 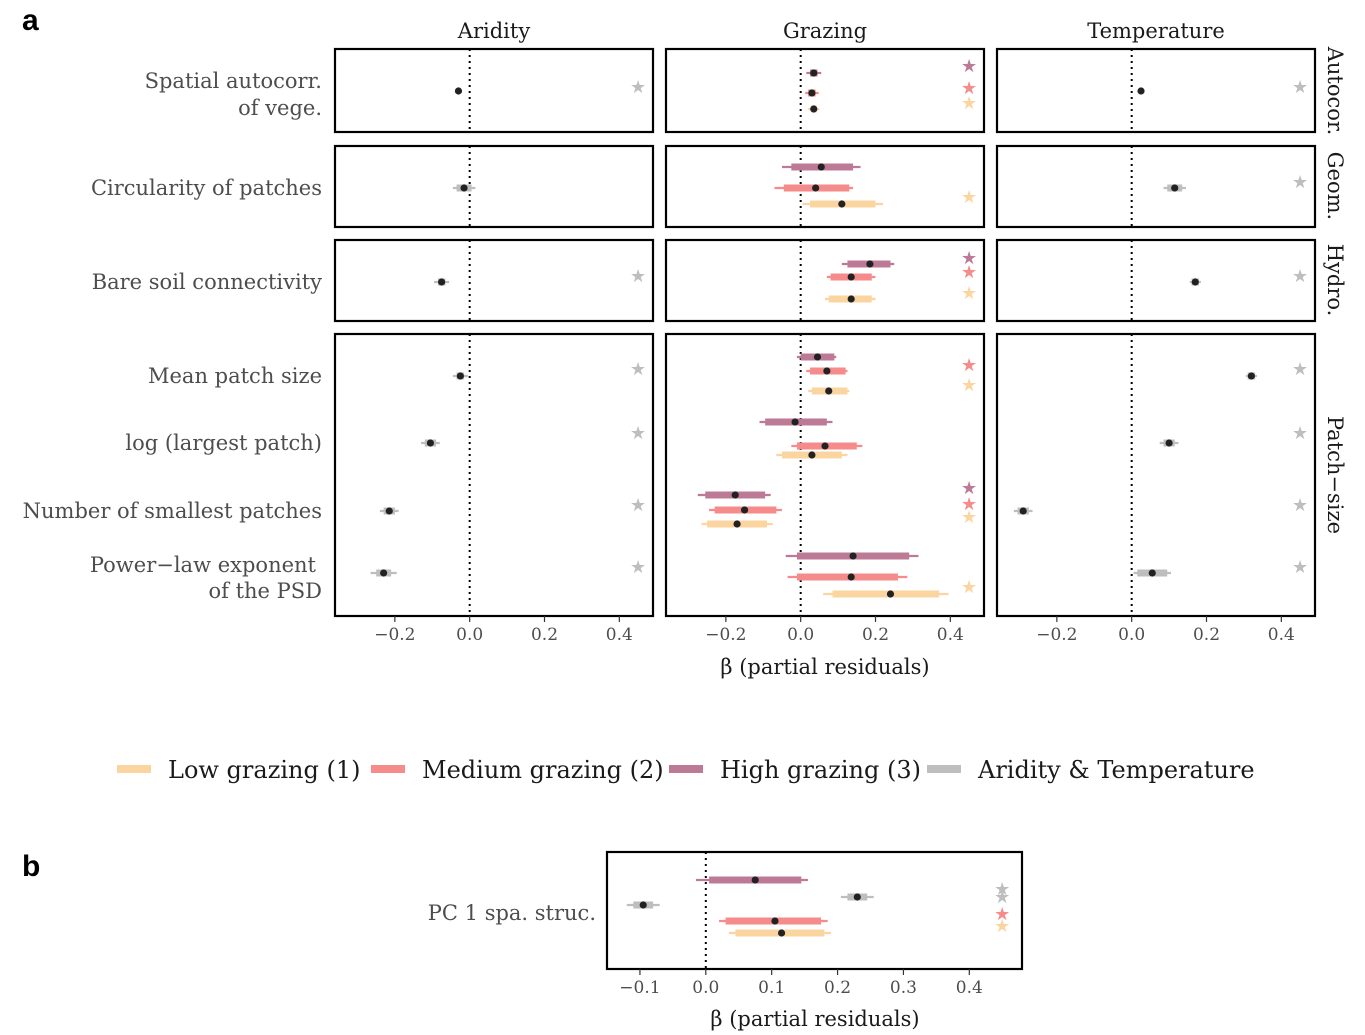 What do you see at coordinates (172, 511) in the screenshot?
I see `row-label-smallest-patches: Number of smallest patches` at bounding box center [172, 511].